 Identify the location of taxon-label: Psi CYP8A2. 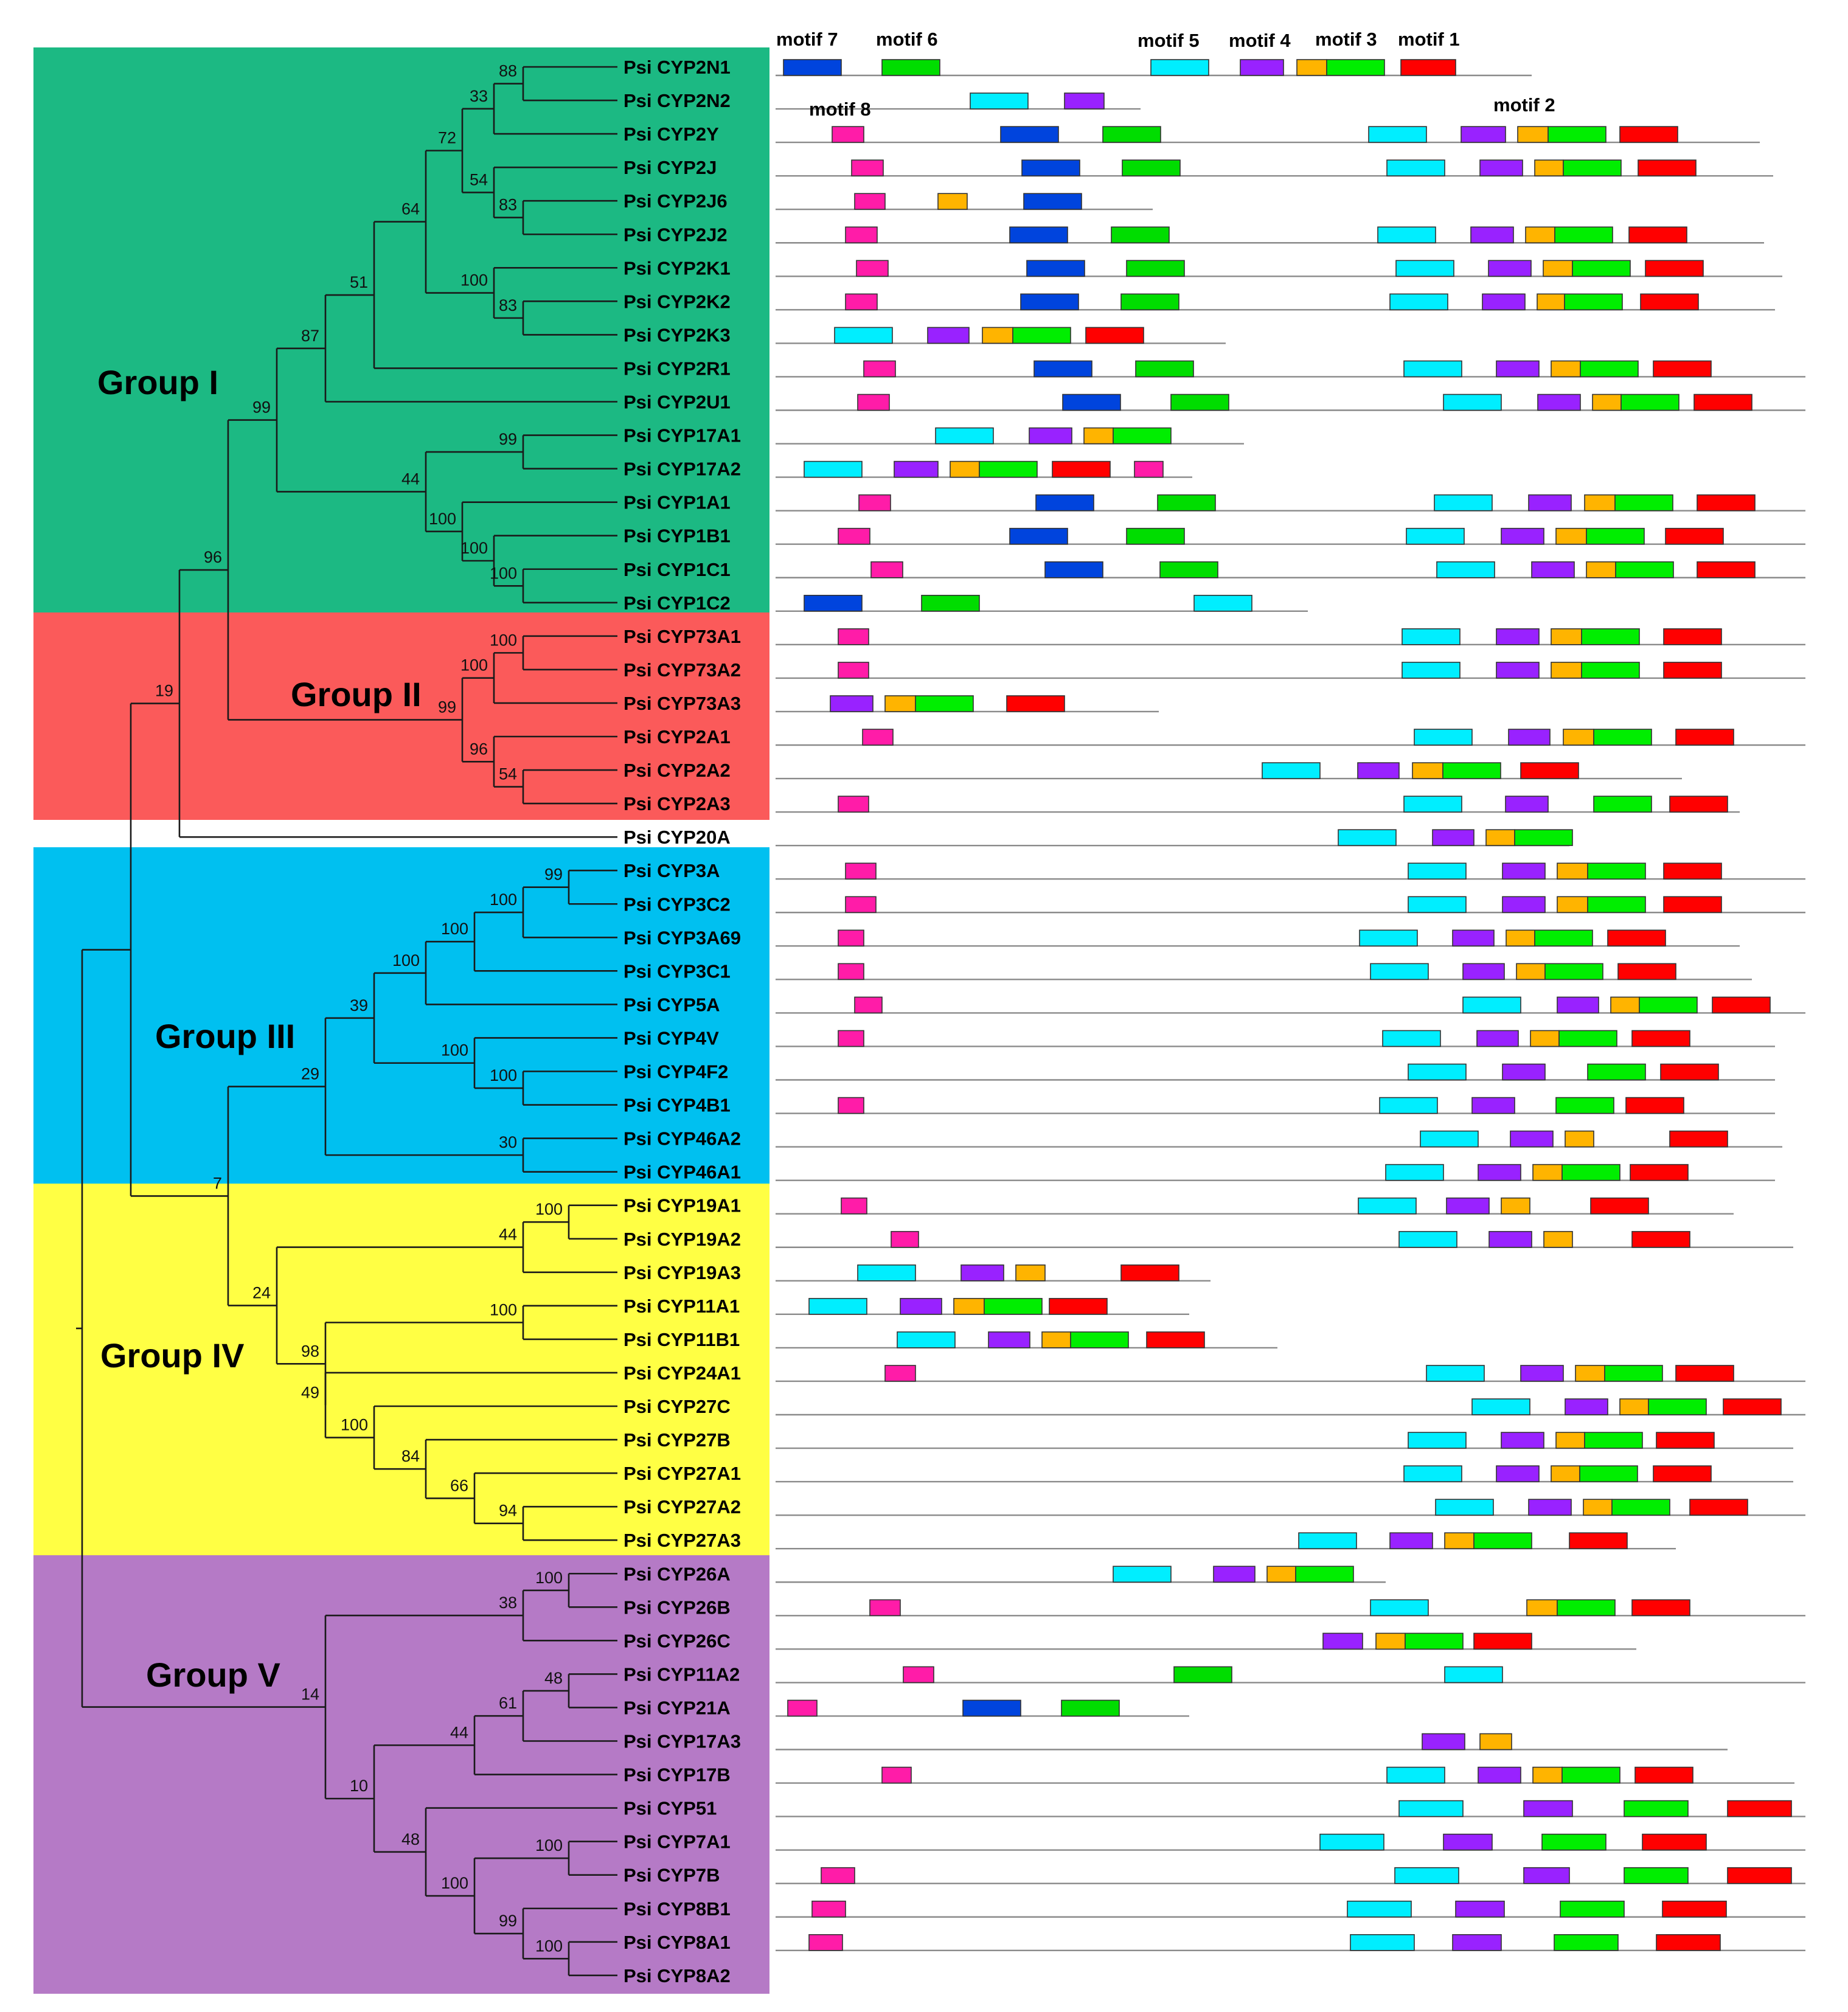
(678, 1975).